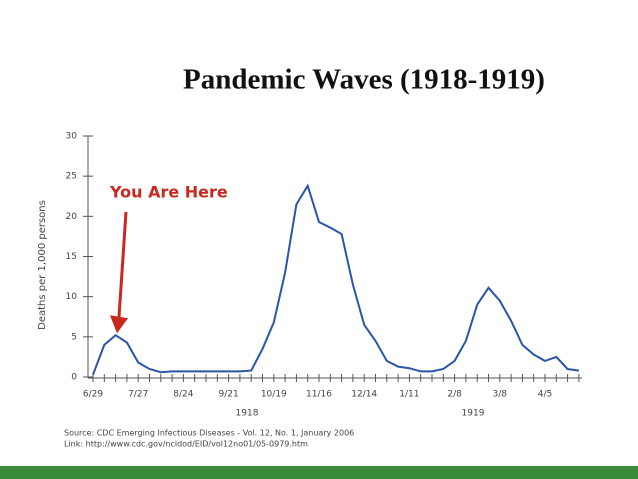  What do you see at coordinates (409, 395) in the screenshot?
I see `x-tick-label: 1/11` at bounding box center [409, 395].